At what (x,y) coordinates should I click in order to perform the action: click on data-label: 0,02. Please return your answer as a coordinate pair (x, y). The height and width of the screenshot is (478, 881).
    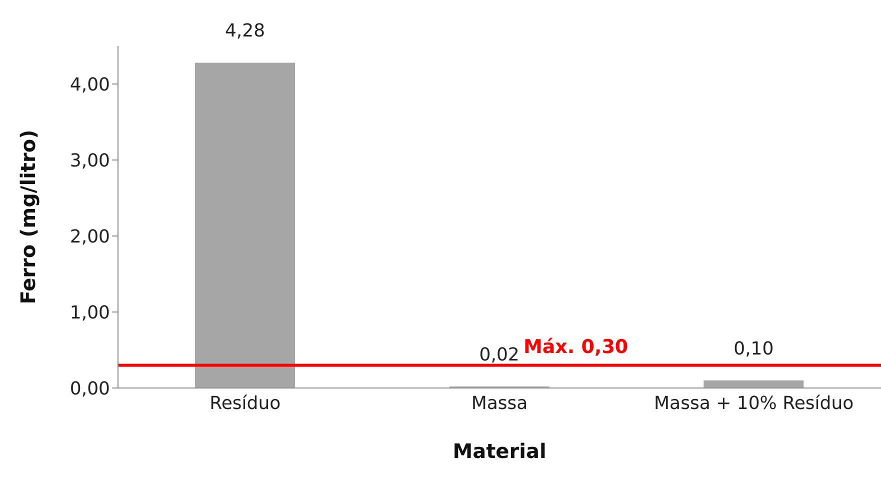
    Looking at the image, I should click on (499, 355).